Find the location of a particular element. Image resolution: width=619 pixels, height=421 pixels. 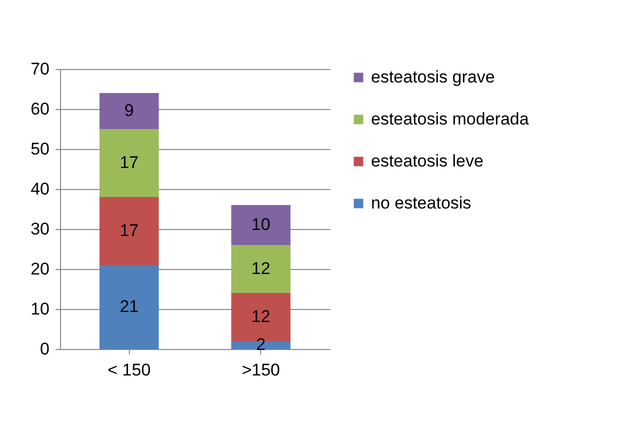

y-tick-label: 50 is located at coordinates (40, 149).